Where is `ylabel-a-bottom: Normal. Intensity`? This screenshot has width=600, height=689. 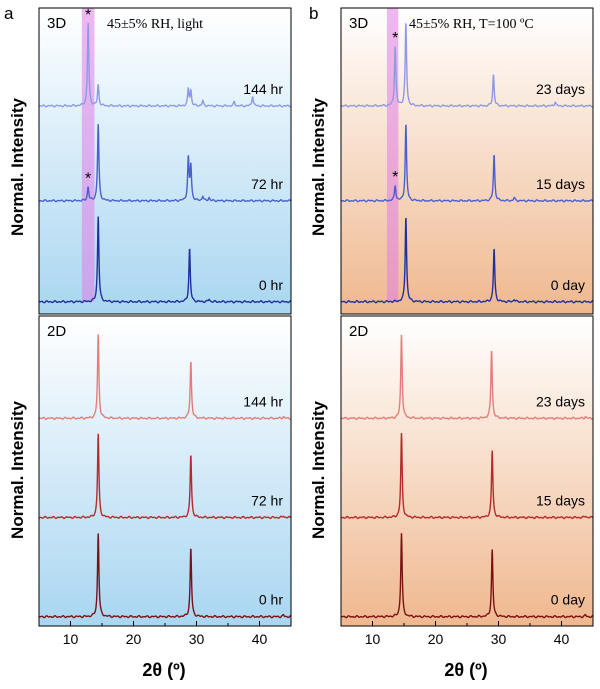 ylabel-a-bottom: Normal. Intensity is located at coordinates (17, 469).